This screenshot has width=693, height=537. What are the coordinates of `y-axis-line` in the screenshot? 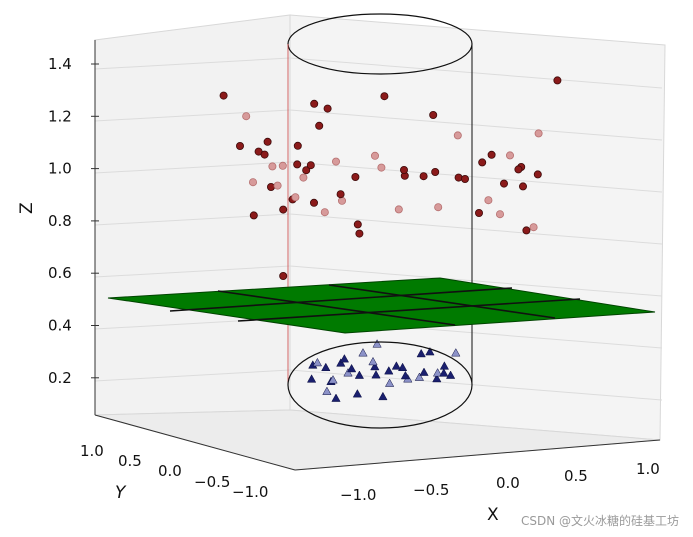 It's located at (195, 442).